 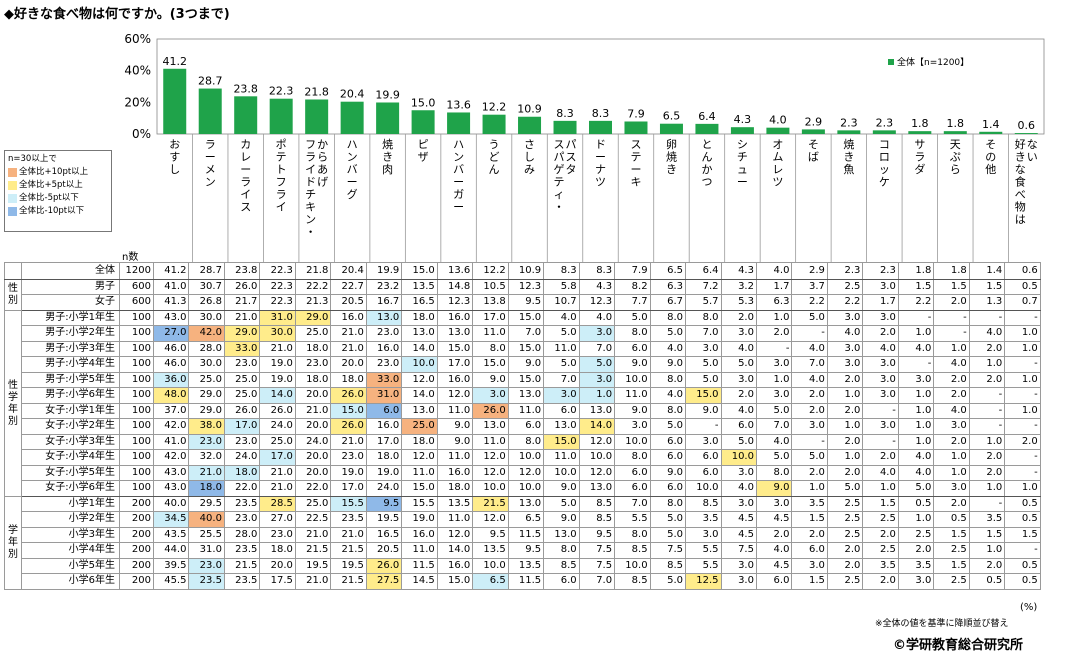 I want to click on table-cell: 4.3, so click(x=738, y=271).